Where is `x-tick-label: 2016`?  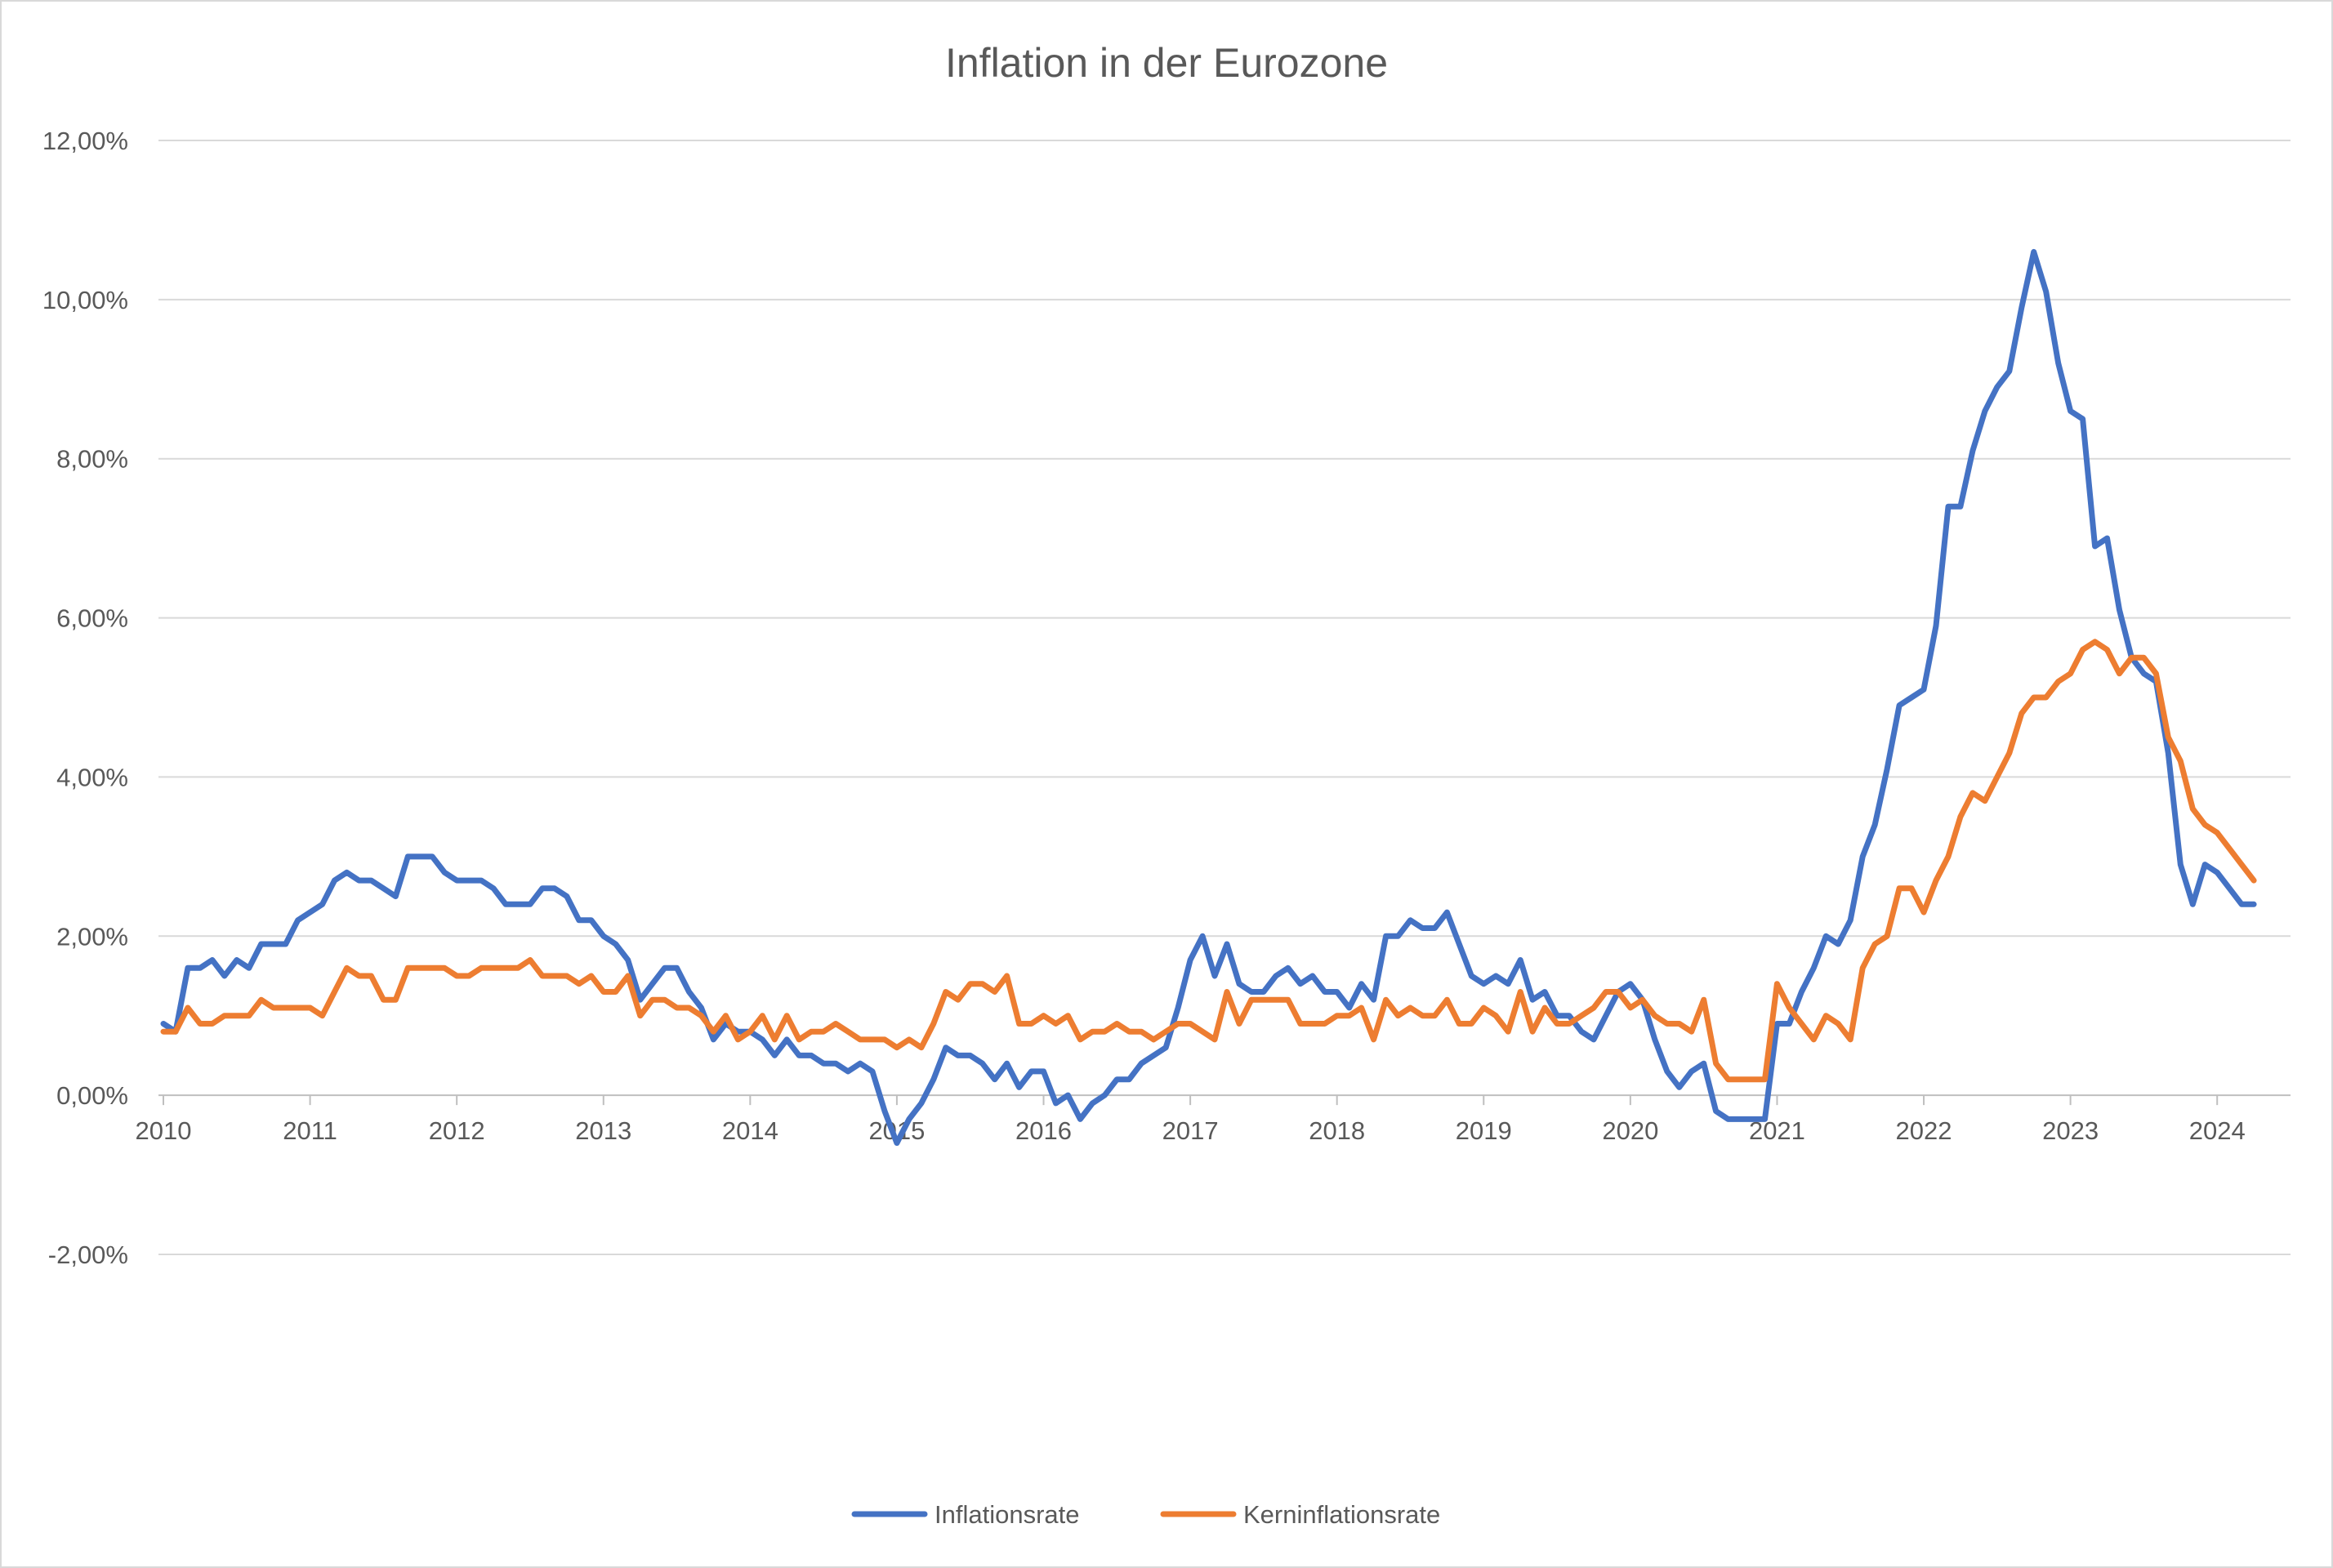
x-tick-label: 2016 is located at coordinates (1043, 1130).